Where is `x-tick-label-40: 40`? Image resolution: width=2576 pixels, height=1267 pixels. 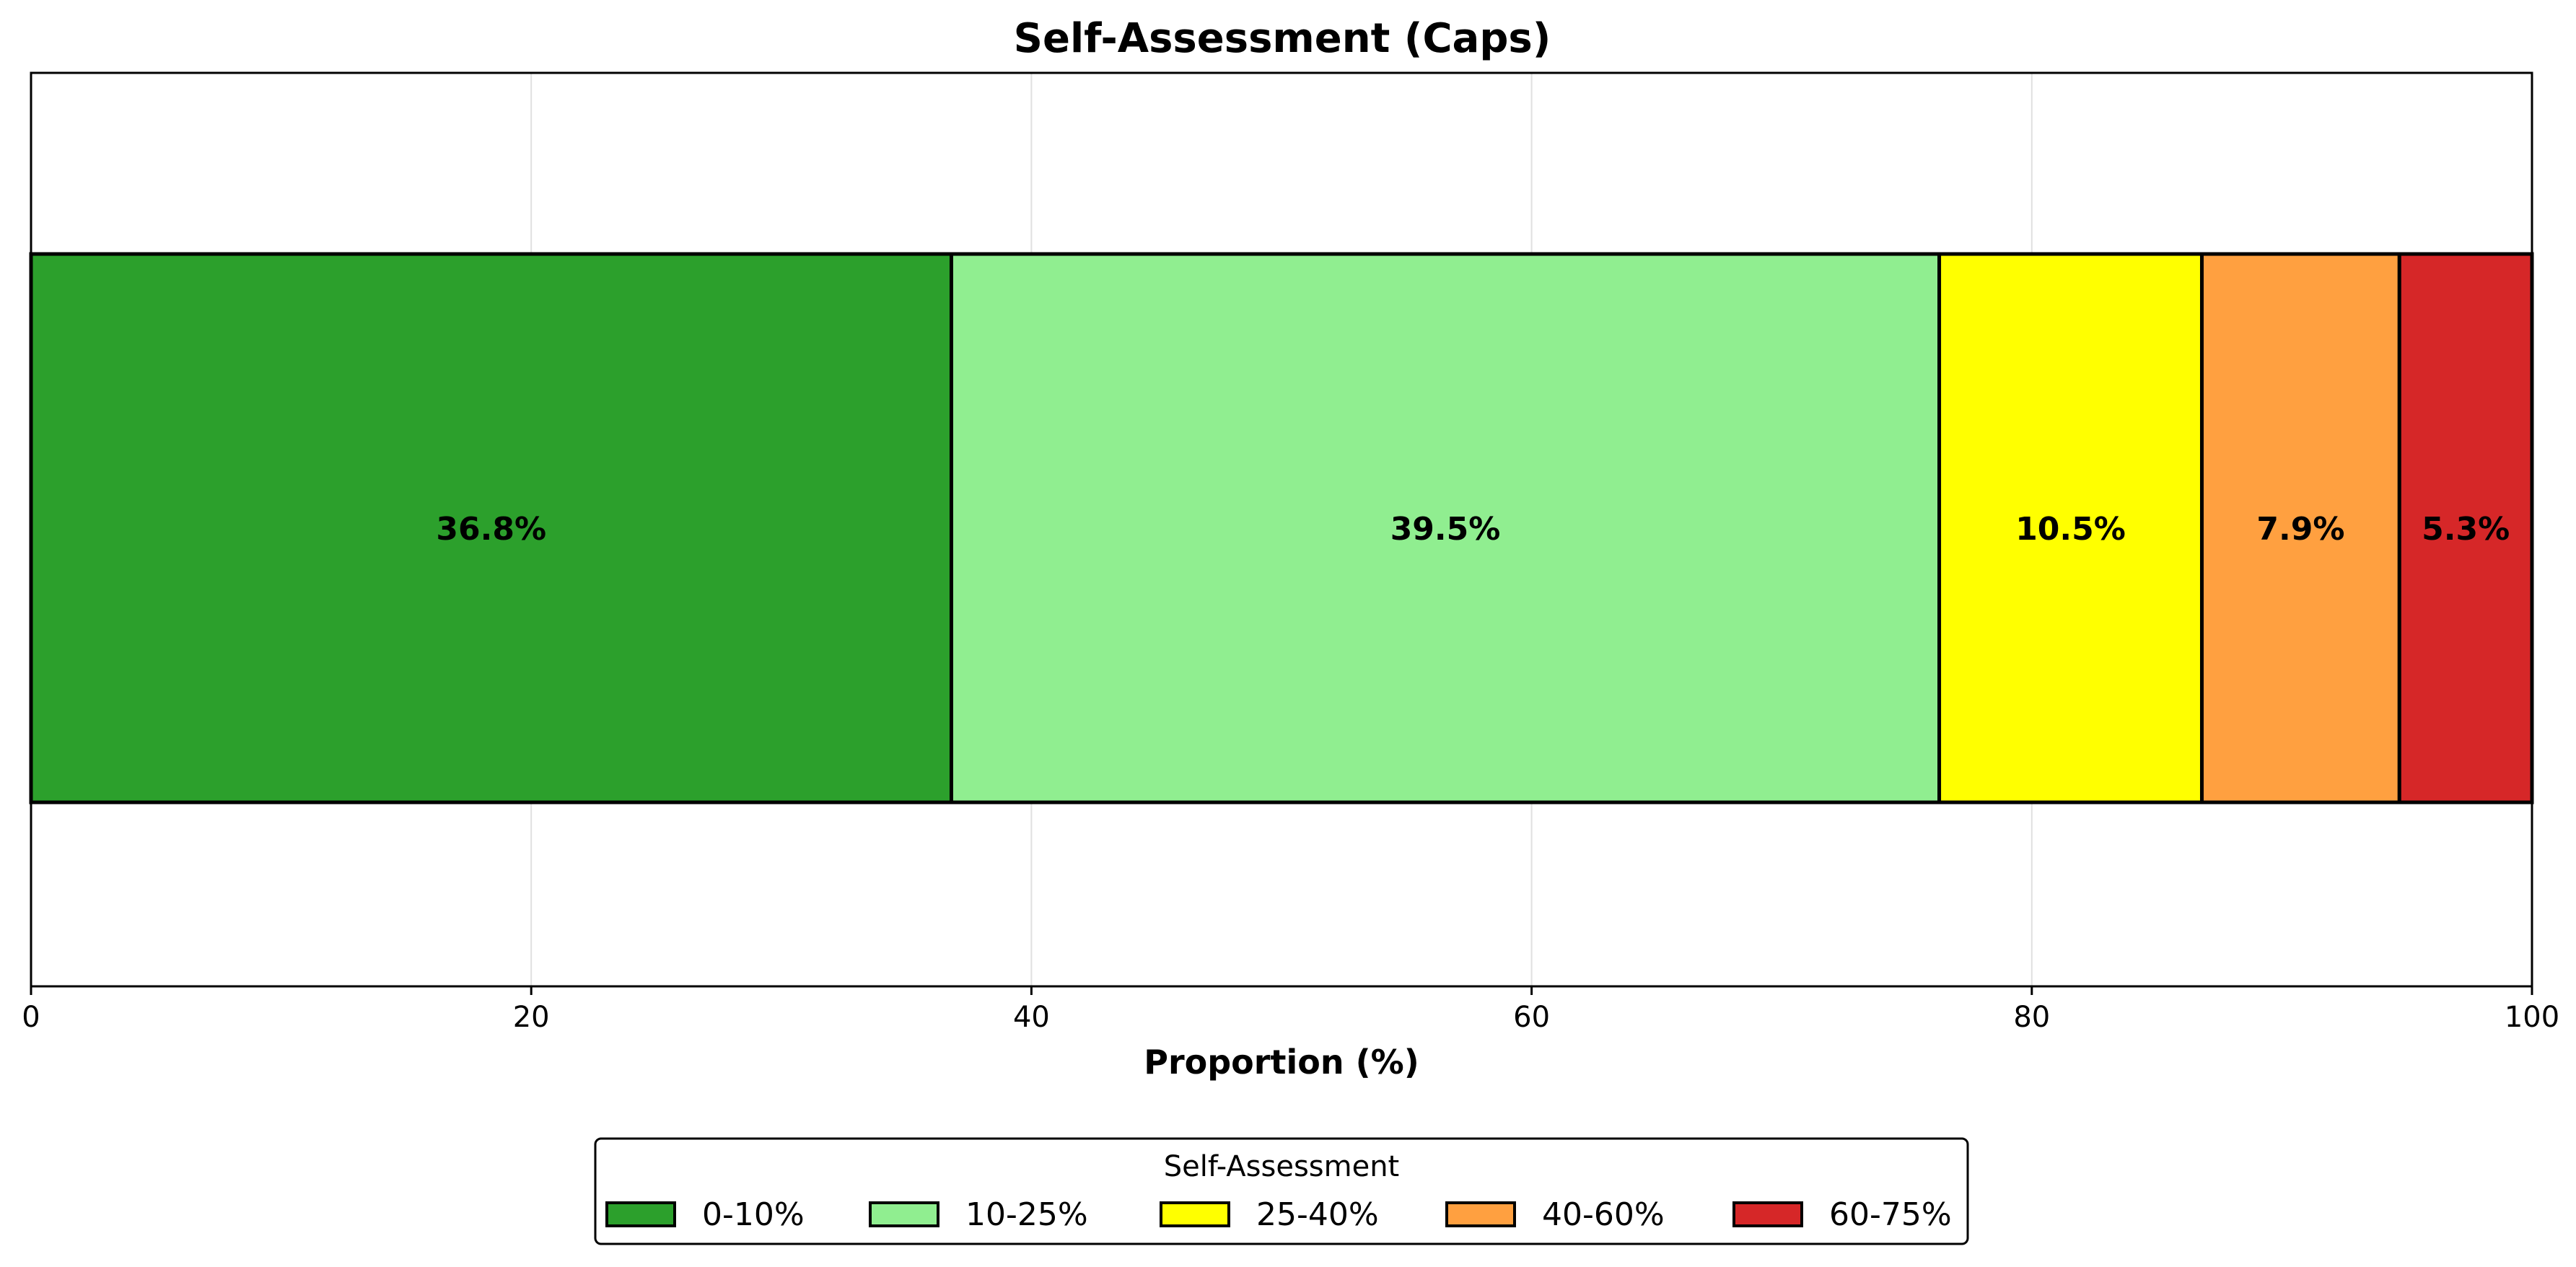
x-tick-label-40: 40 is located at coordinates (1031, 1017).